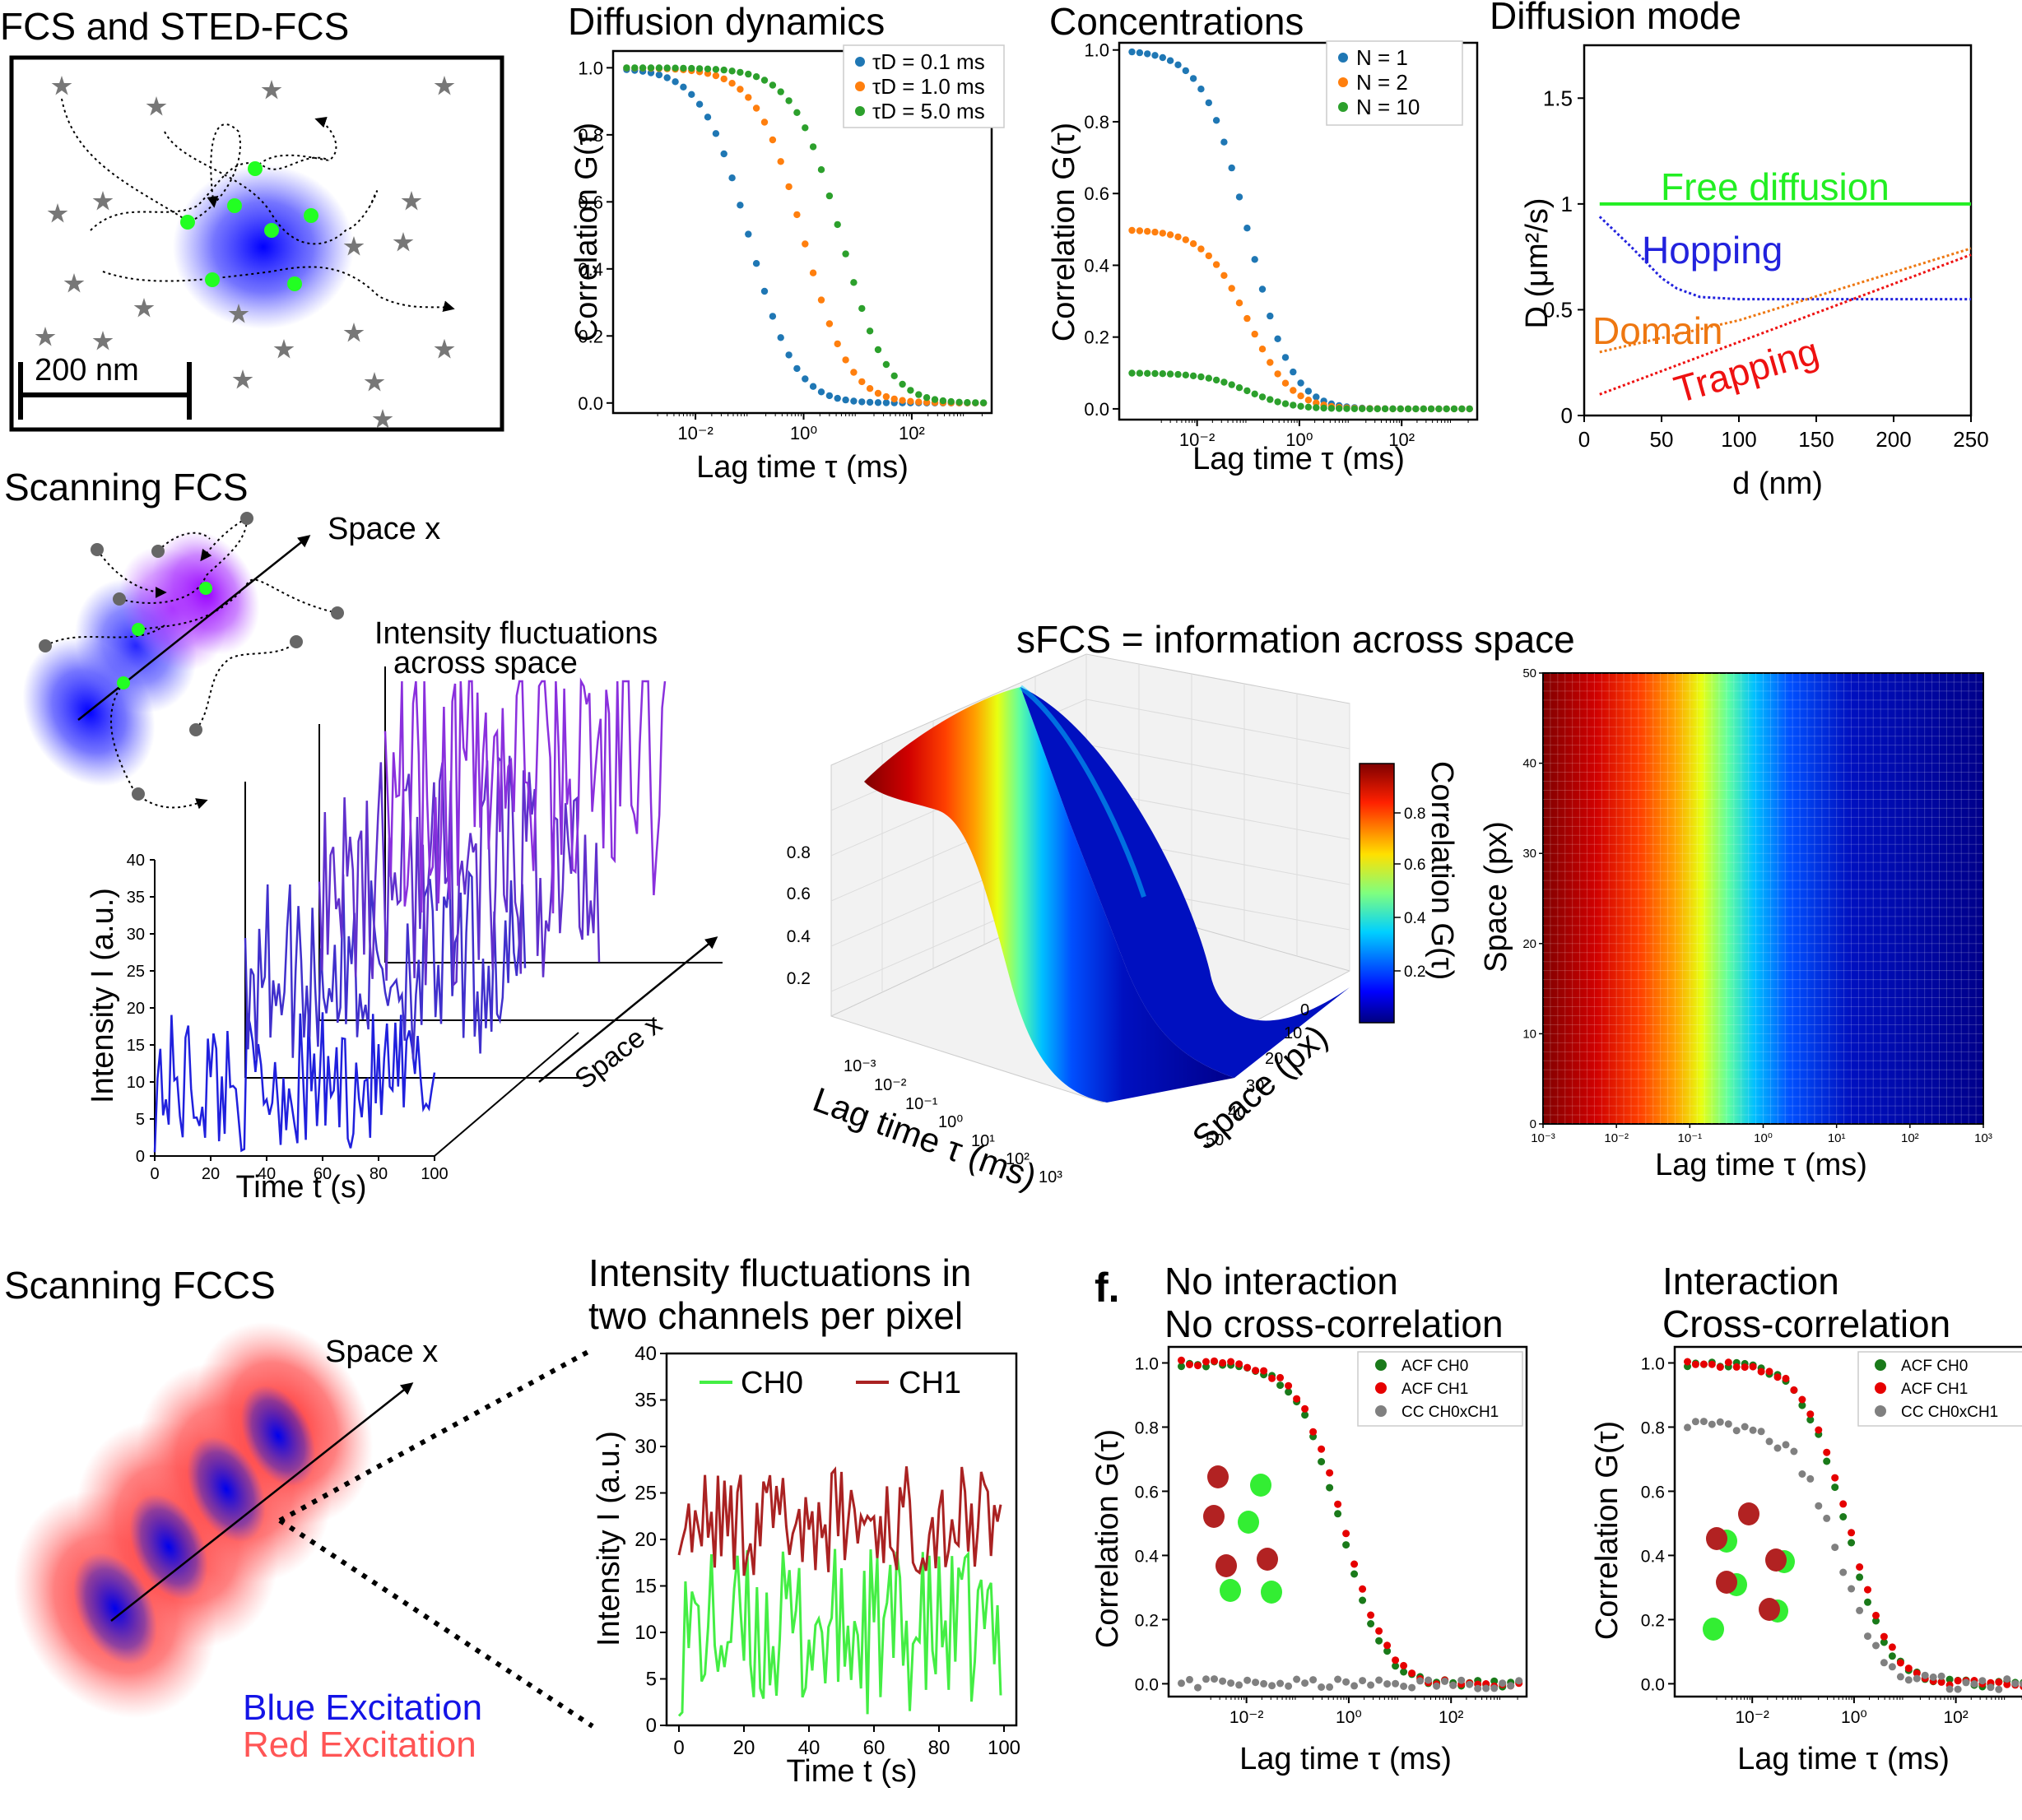 This screenshot has width=2022, height=1820. Describe the element at coordinates (924, 86) in the screenshot. I see `dd-legend` at that location.